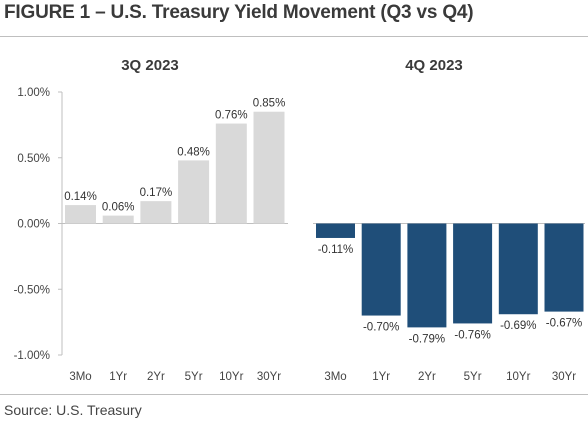 Image resolution: width=588 pixels, height=428 pixels. I want to click on category-label-q3-30yr: 30Yr, so click(269, 377).